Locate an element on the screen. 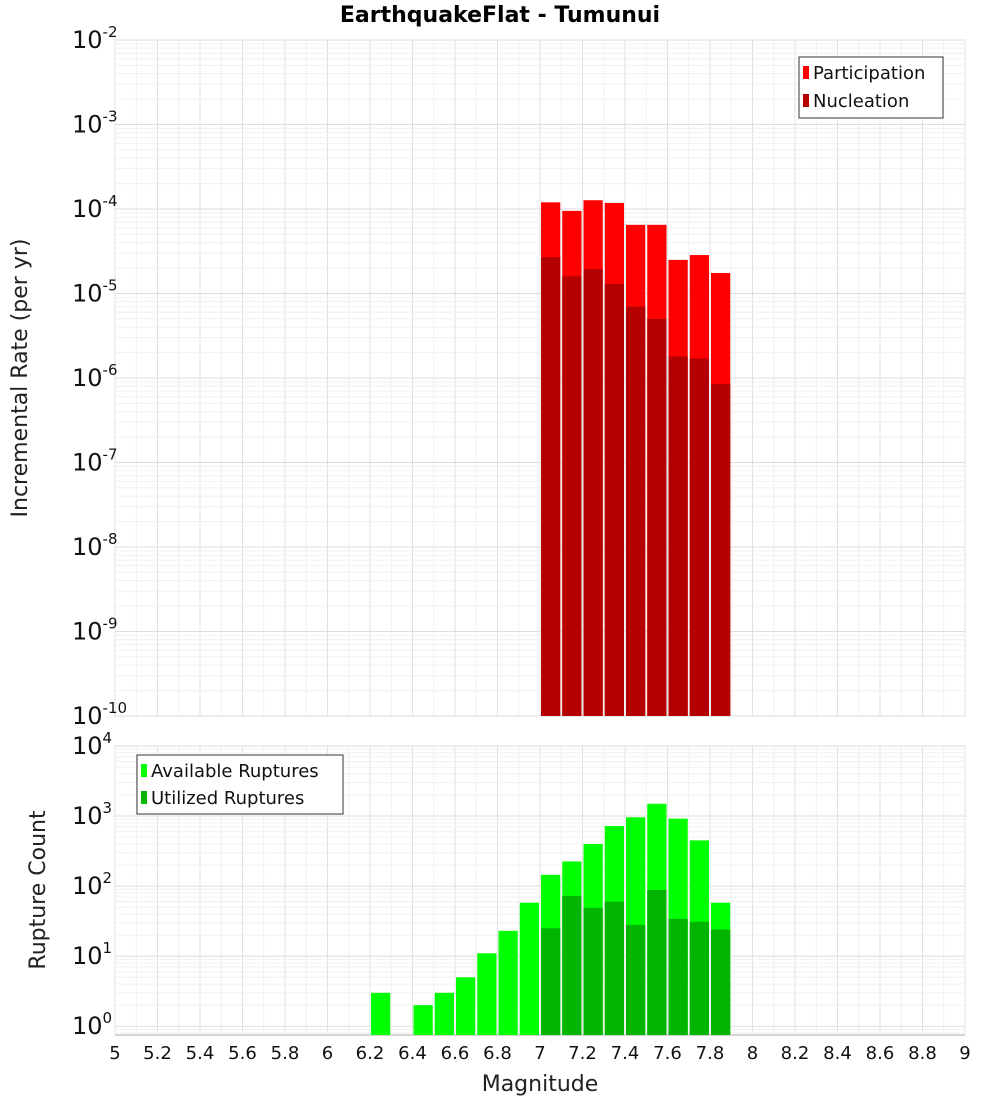  utilized-legend-label: Utilized Ruptures is located at coordinates (227, 798).